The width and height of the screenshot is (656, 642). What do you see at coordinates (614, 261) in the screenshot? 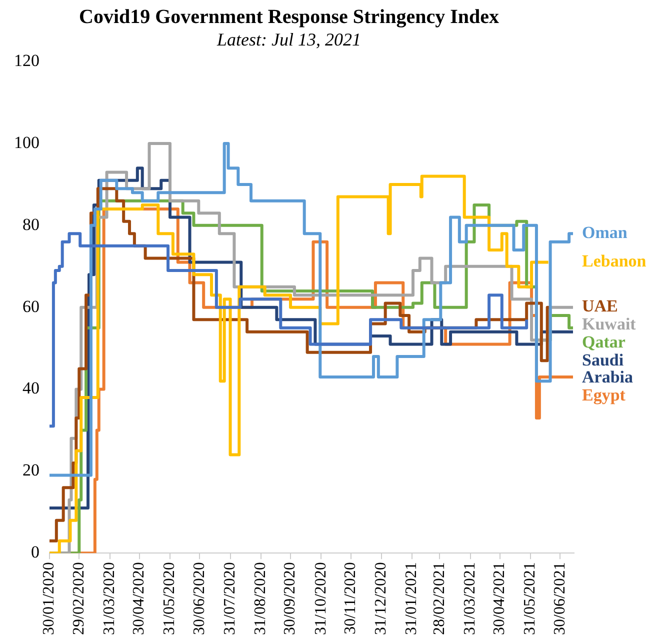
I see `series-label: Lebanon` at bounding box center [614, 261].